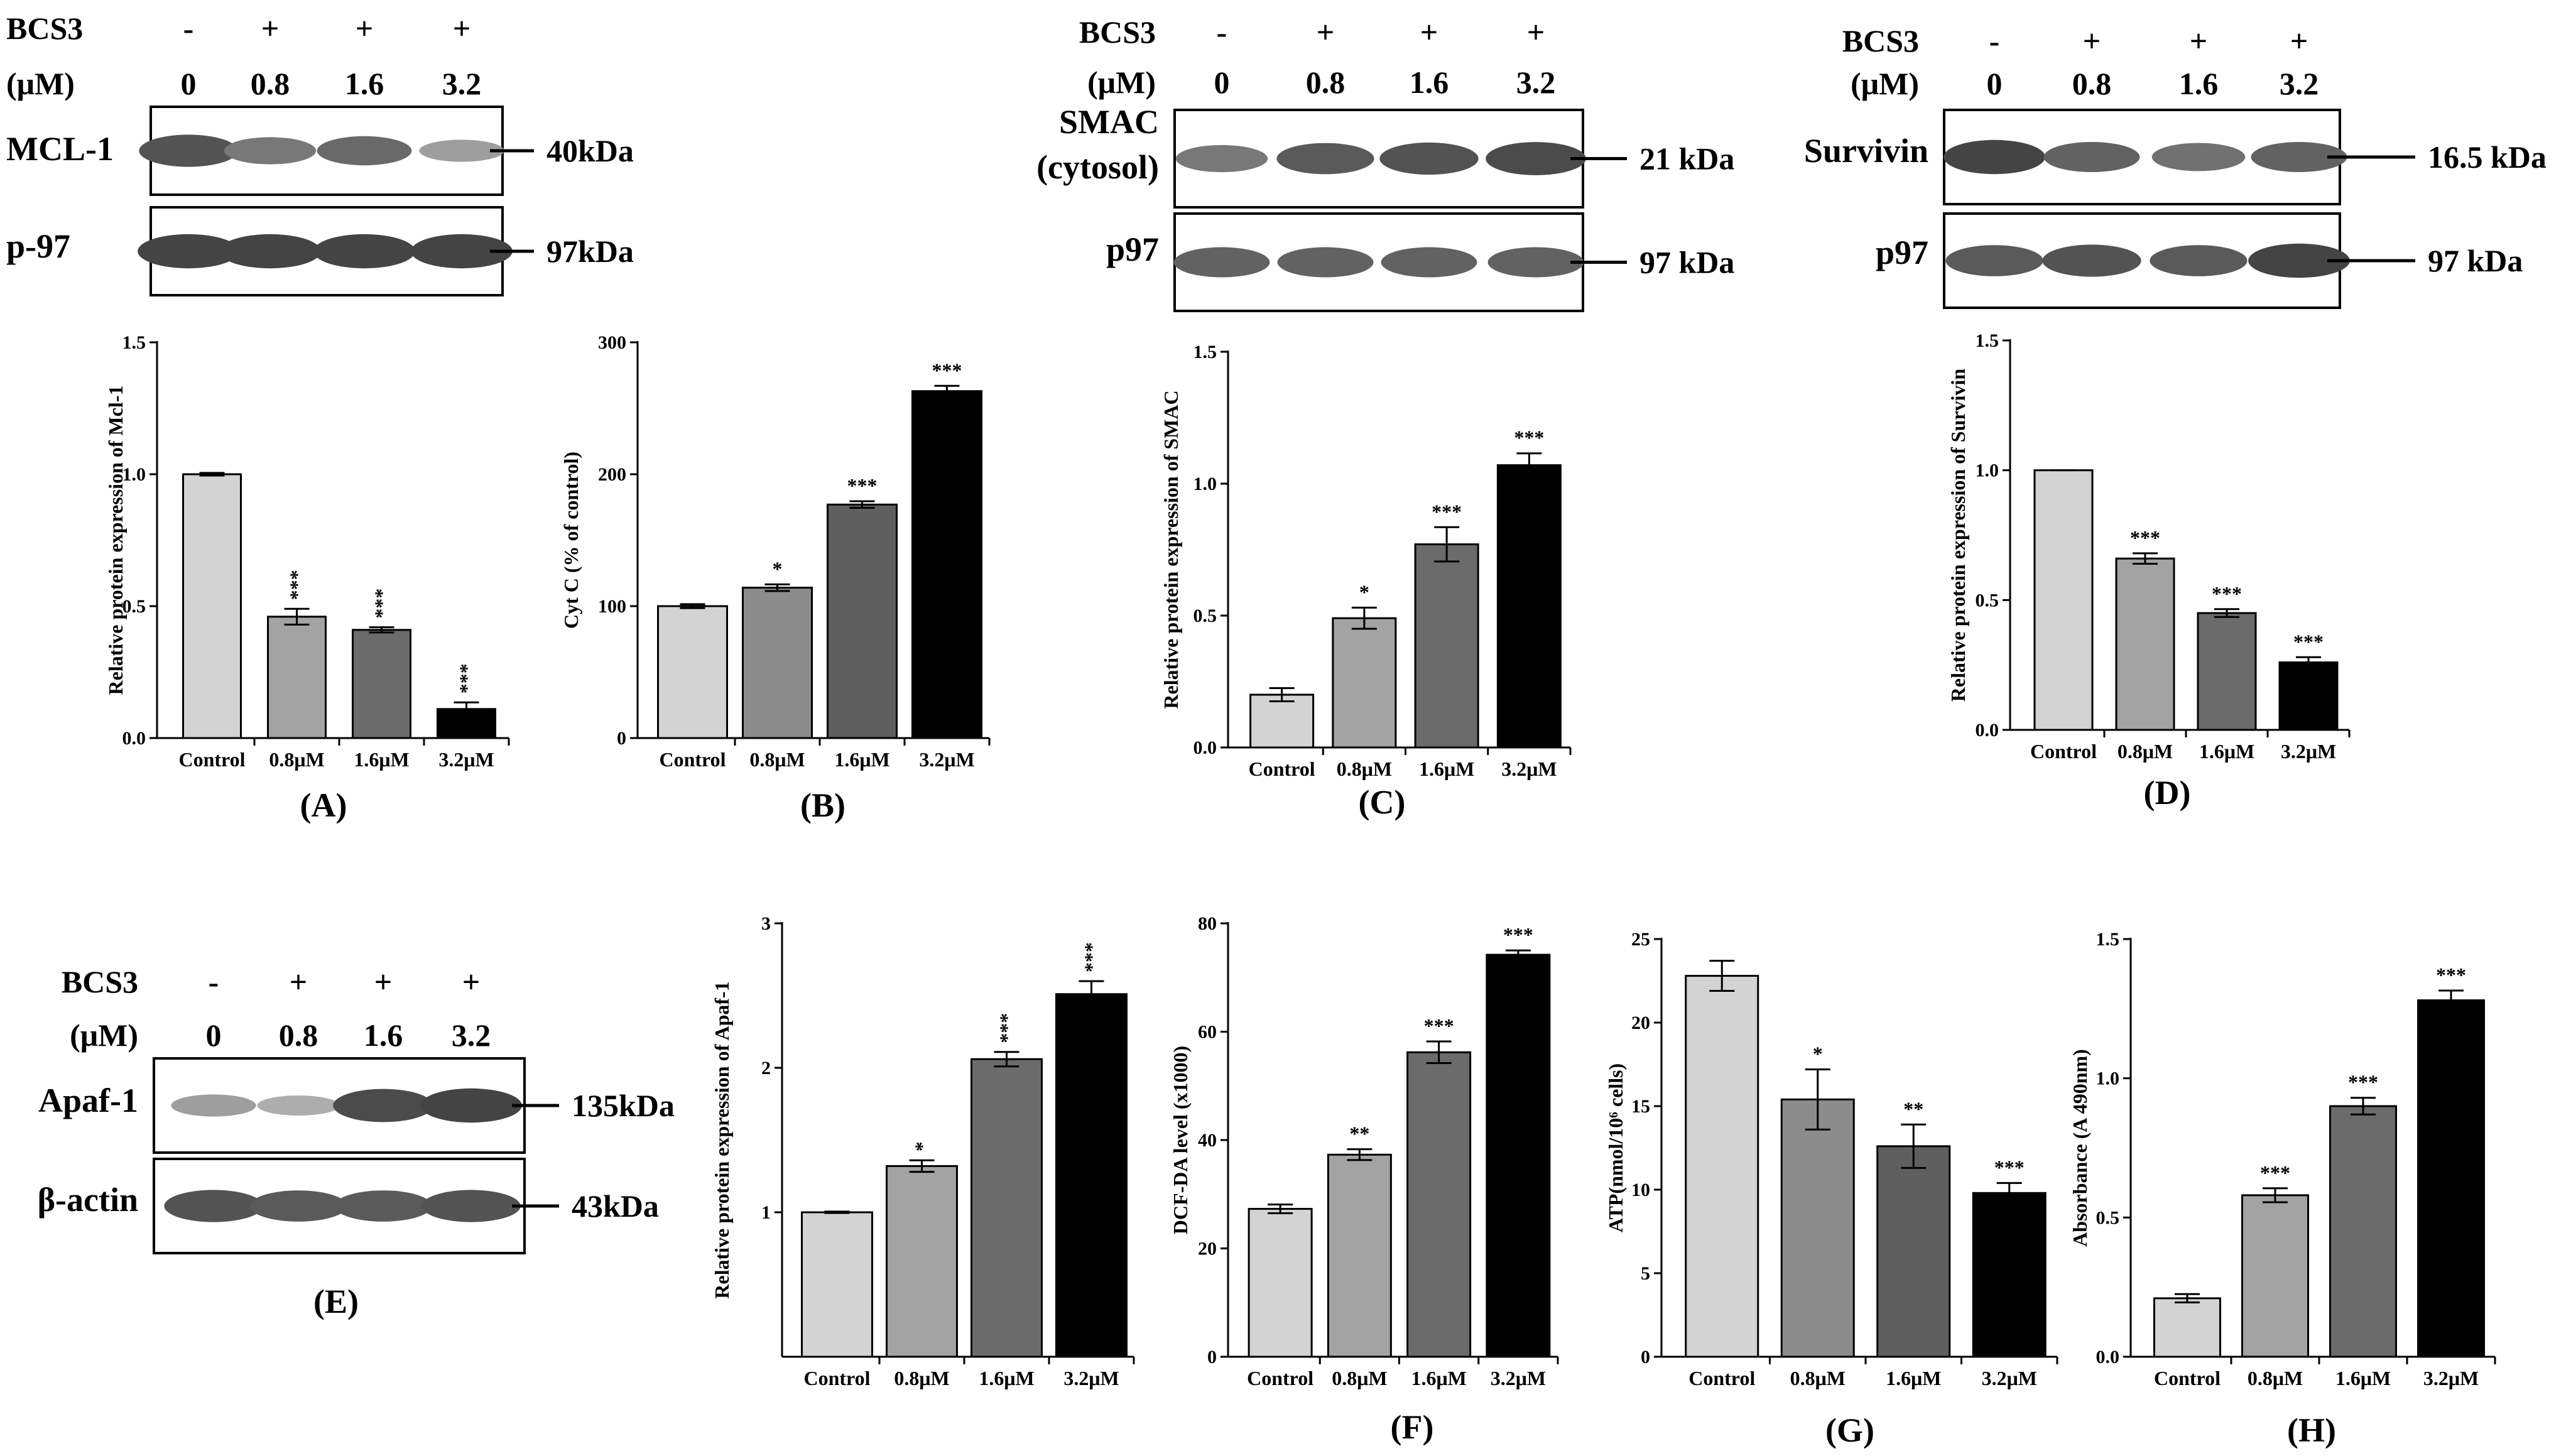 Image resolution: width=2566 pixels, height=1456 pixels. What do you see at coordinates (1205, 747) in the screenshot?
I see `y-tick-label: 0.0` at bounding box center [1205, 747].